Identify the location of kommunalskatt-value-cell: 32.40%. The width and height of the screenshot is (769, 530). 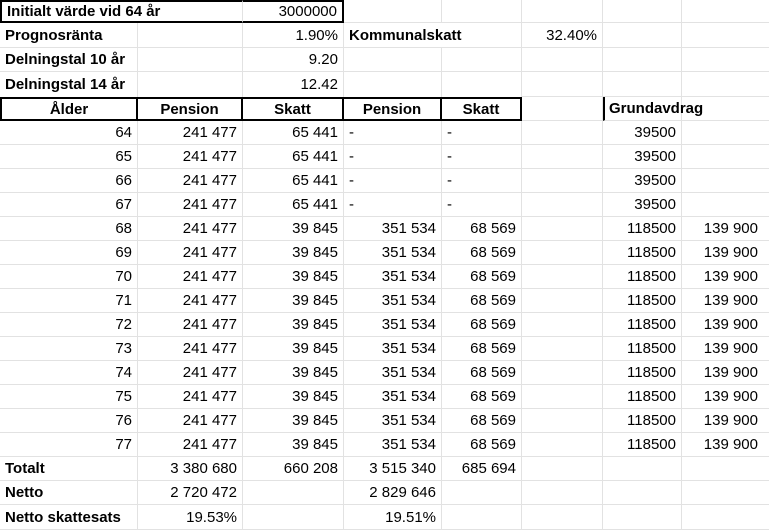
(562, 35).